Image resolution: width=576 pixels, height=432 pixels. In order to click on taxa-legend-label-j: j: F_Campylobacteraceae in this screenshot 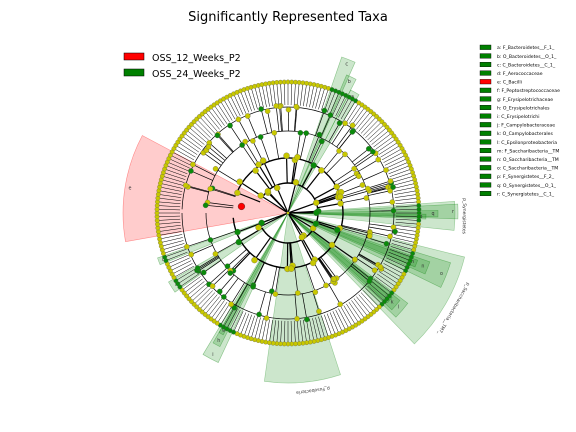, I will do `click(525, 126)`.